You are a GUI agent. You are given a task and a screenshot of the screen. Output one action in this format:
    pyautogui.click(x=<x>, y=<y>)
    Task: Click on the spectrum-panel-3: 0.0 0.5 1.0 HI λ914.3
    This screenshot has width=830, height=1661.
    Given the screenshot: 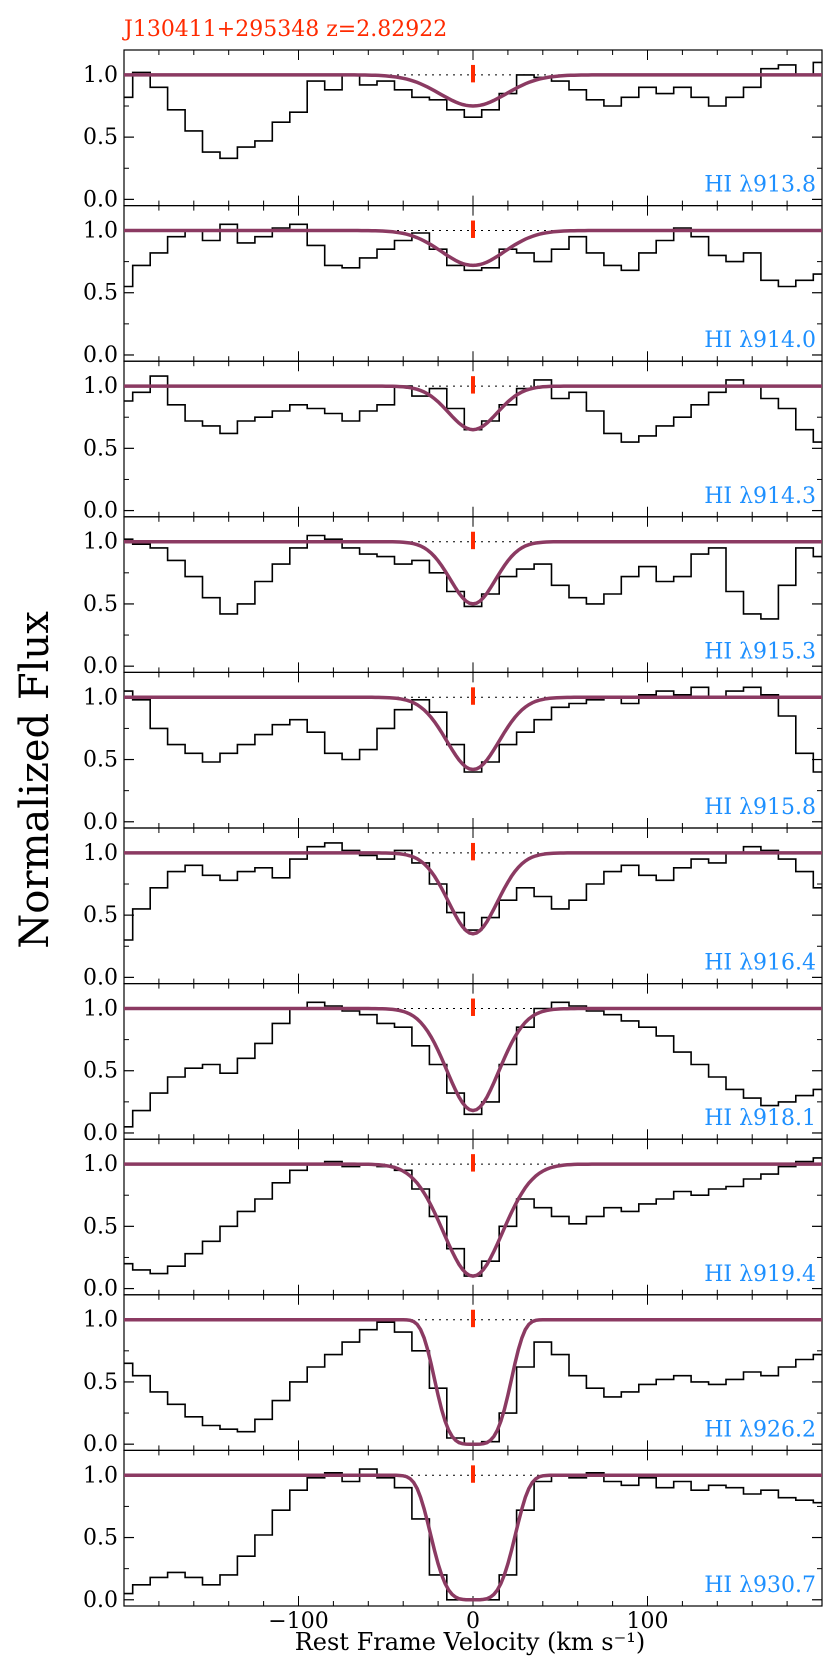 What is the action you would take?
    pyautogui.click(x=453, y=442)
    